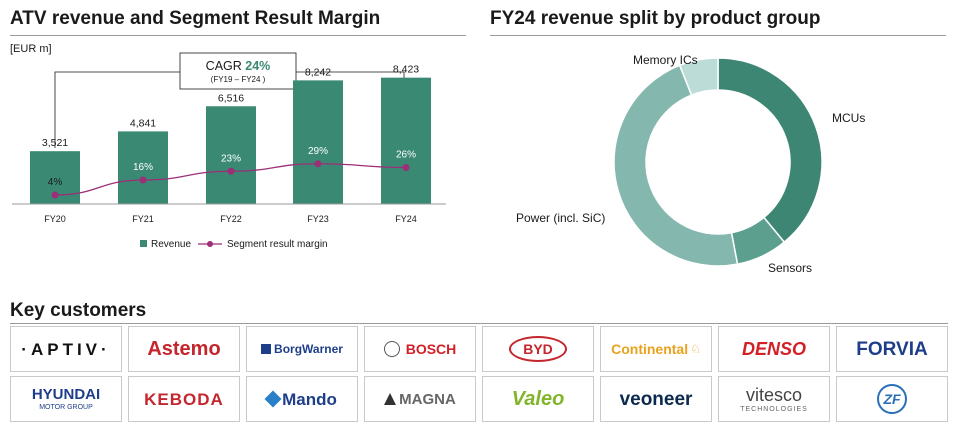 This screenshot has width=960, height=434. Describe the element at coordinates (238, 35) in the screenshot. I see `left-title-divider` at that location.